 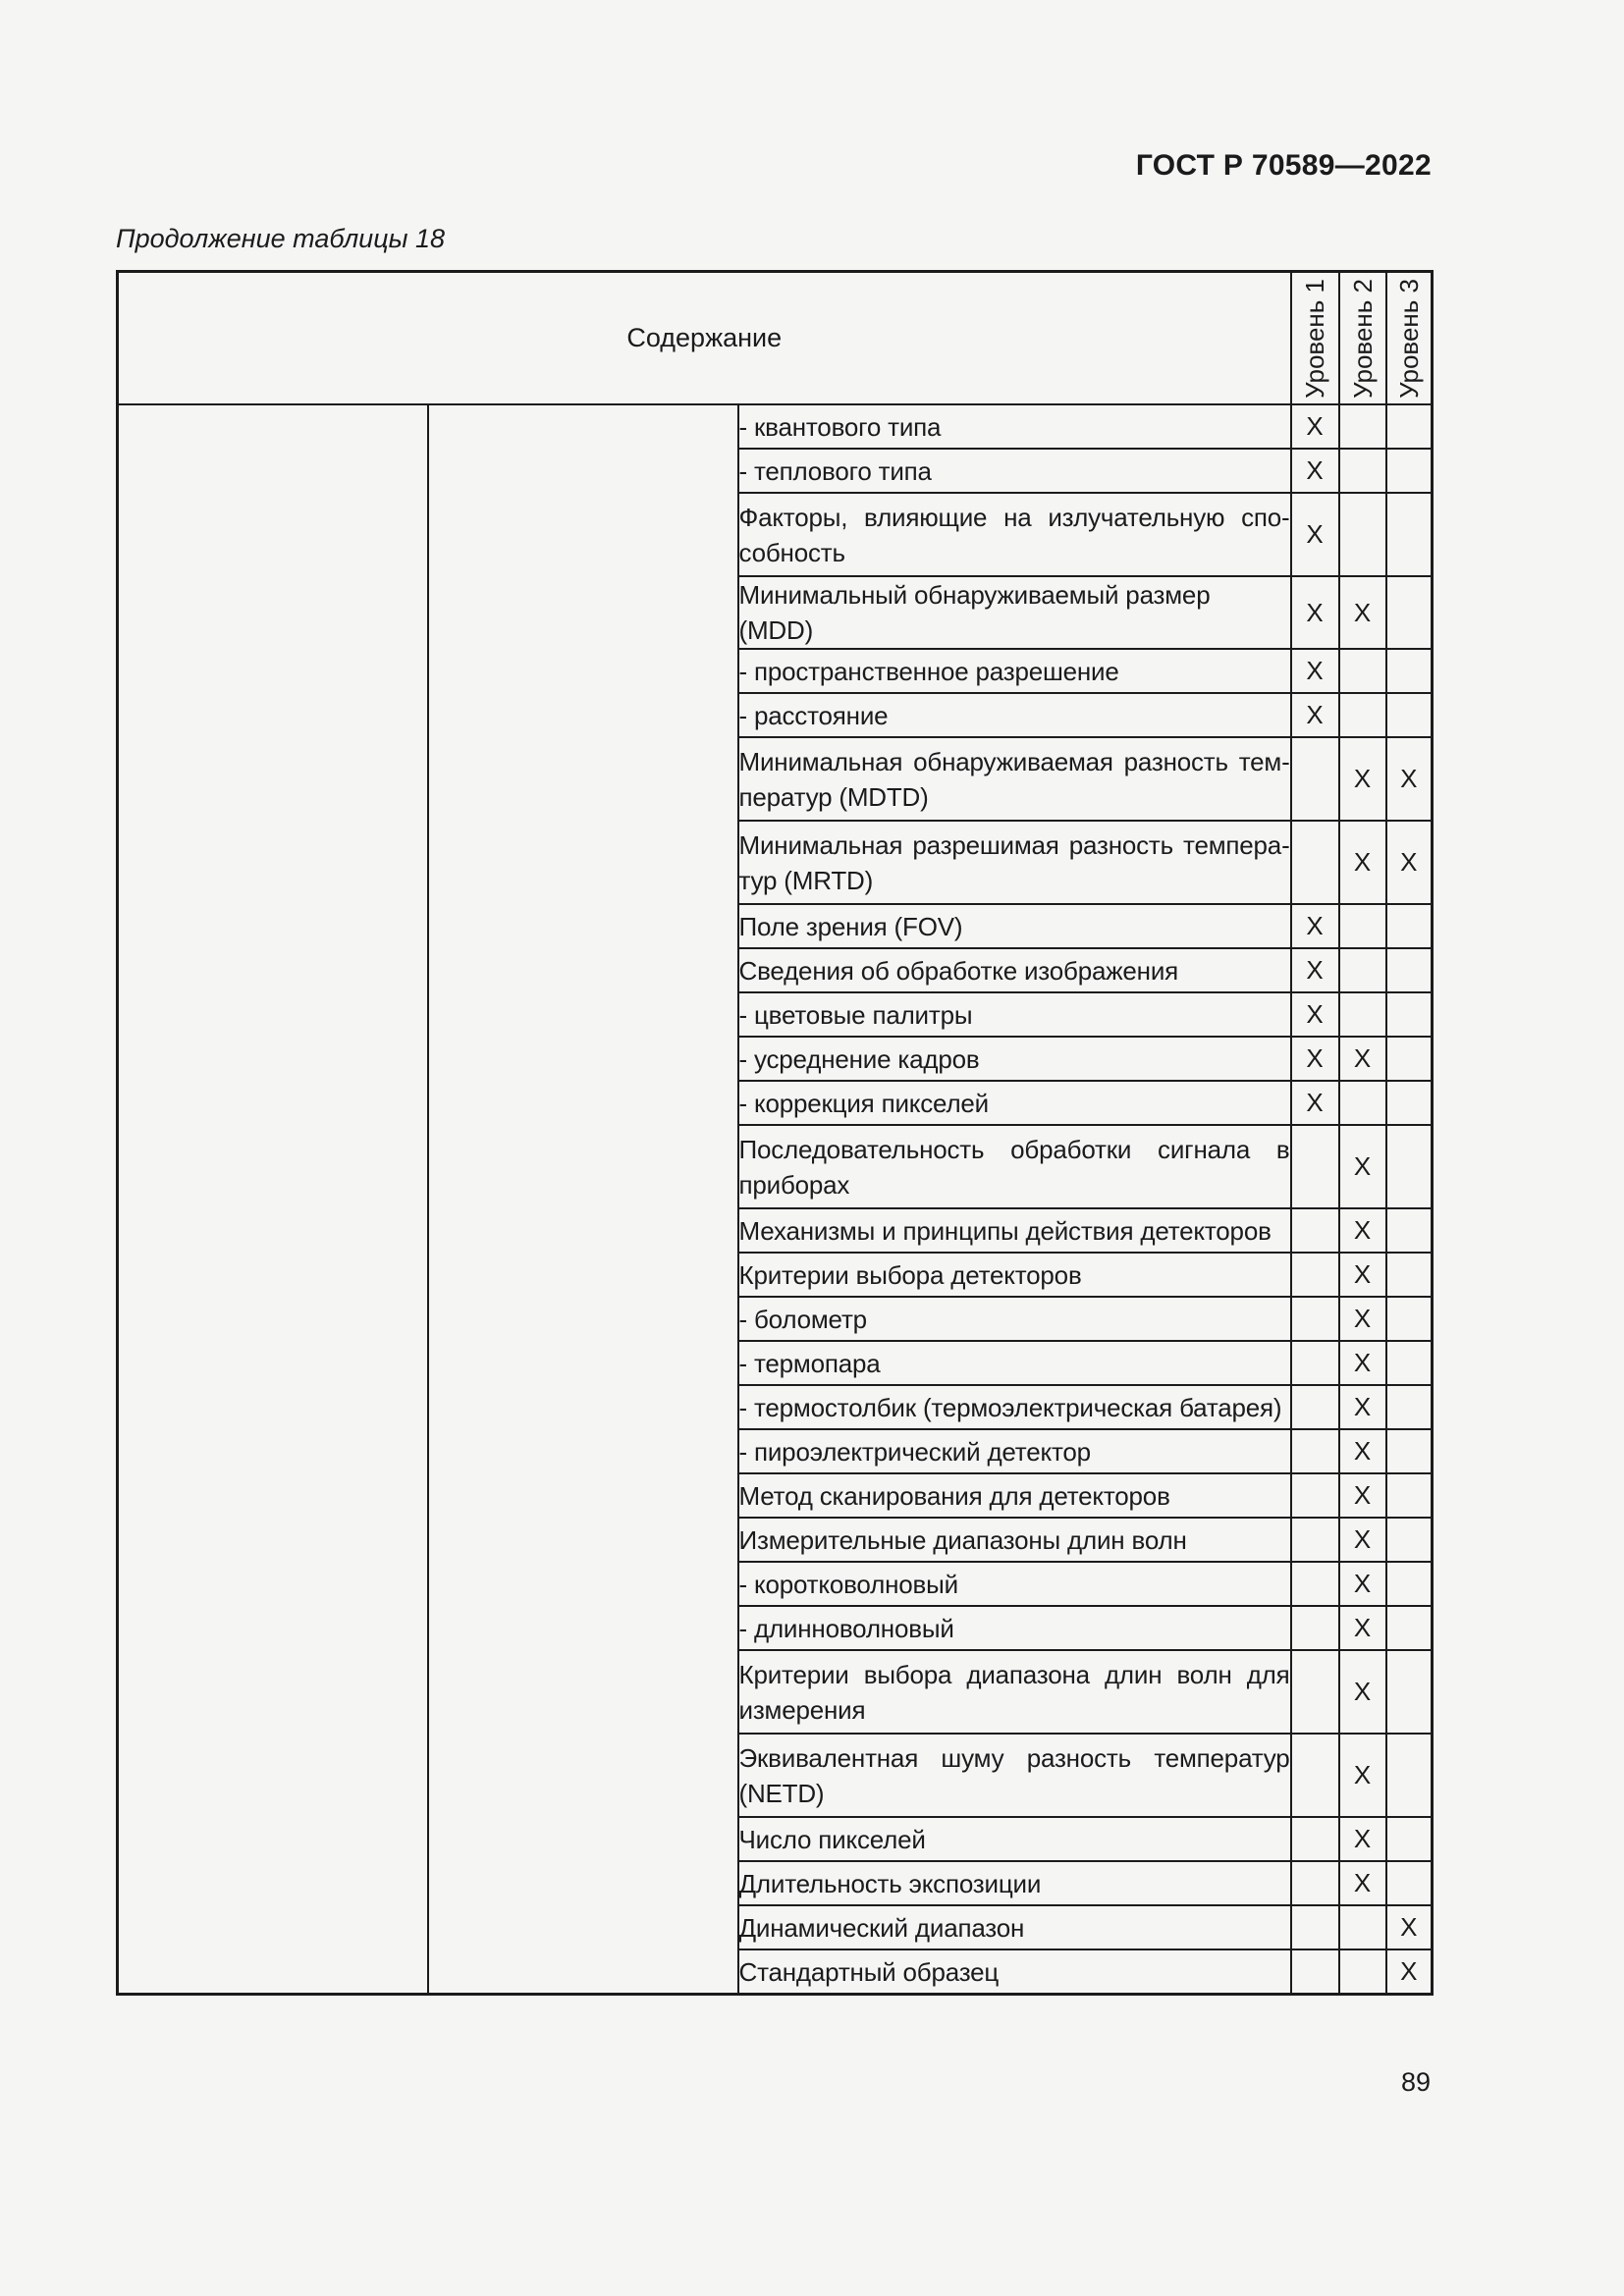 I want to click on level-3-header-cell: Уровень 3, so click(x=1409, y=337).